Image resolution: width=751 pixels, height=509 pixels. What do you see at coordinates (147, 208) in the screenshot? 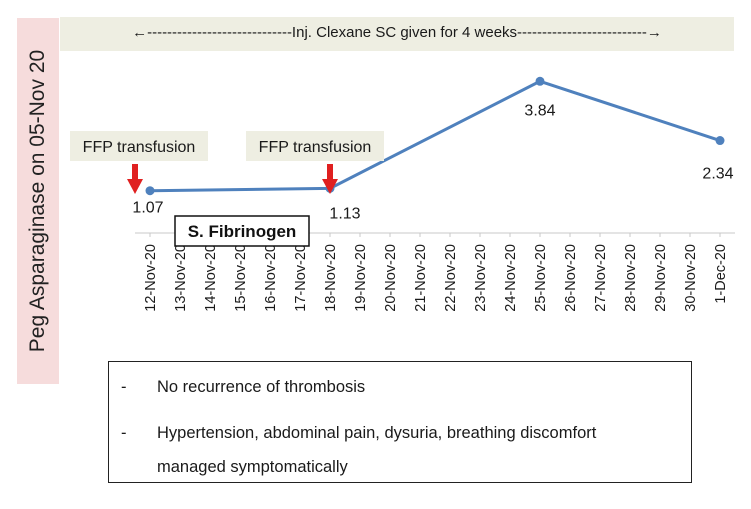
I see `data-label: 1.07` at bounding box center [147, 208].